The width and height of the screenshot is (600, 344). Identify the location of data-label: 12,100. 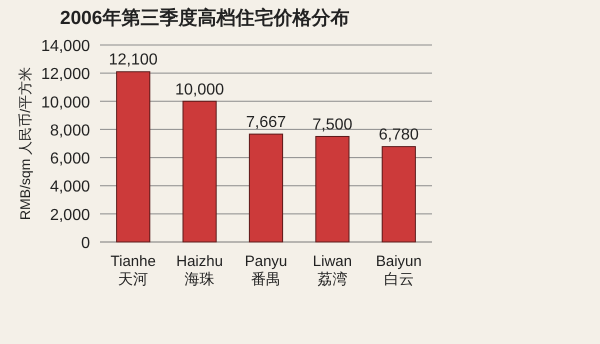
(133, 60).